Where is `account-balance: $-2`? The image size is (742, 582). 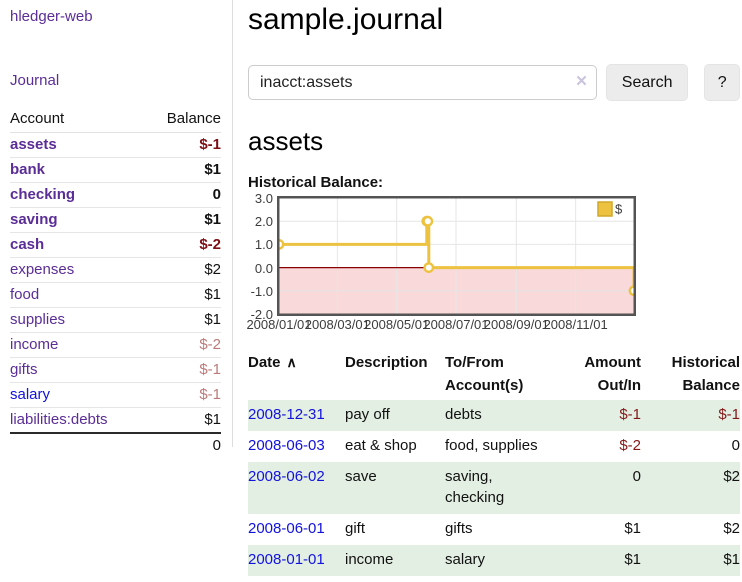 account-balance: $-2 is located at coordinates (183, 345).